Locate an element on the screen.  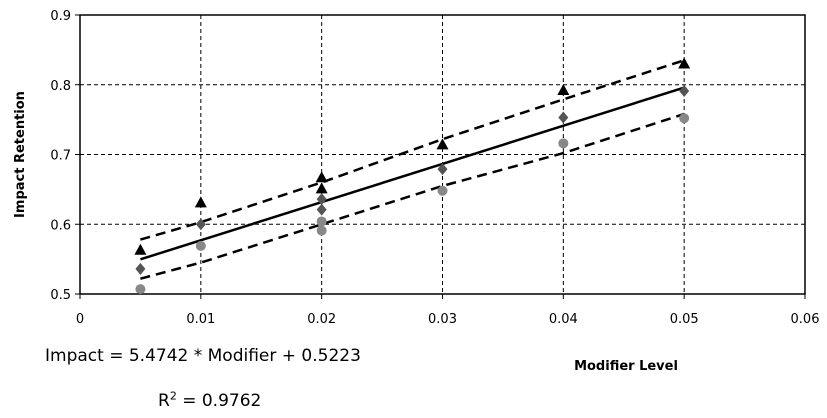
y-tick-label: 0.7 is located at coordinates (60, 156).